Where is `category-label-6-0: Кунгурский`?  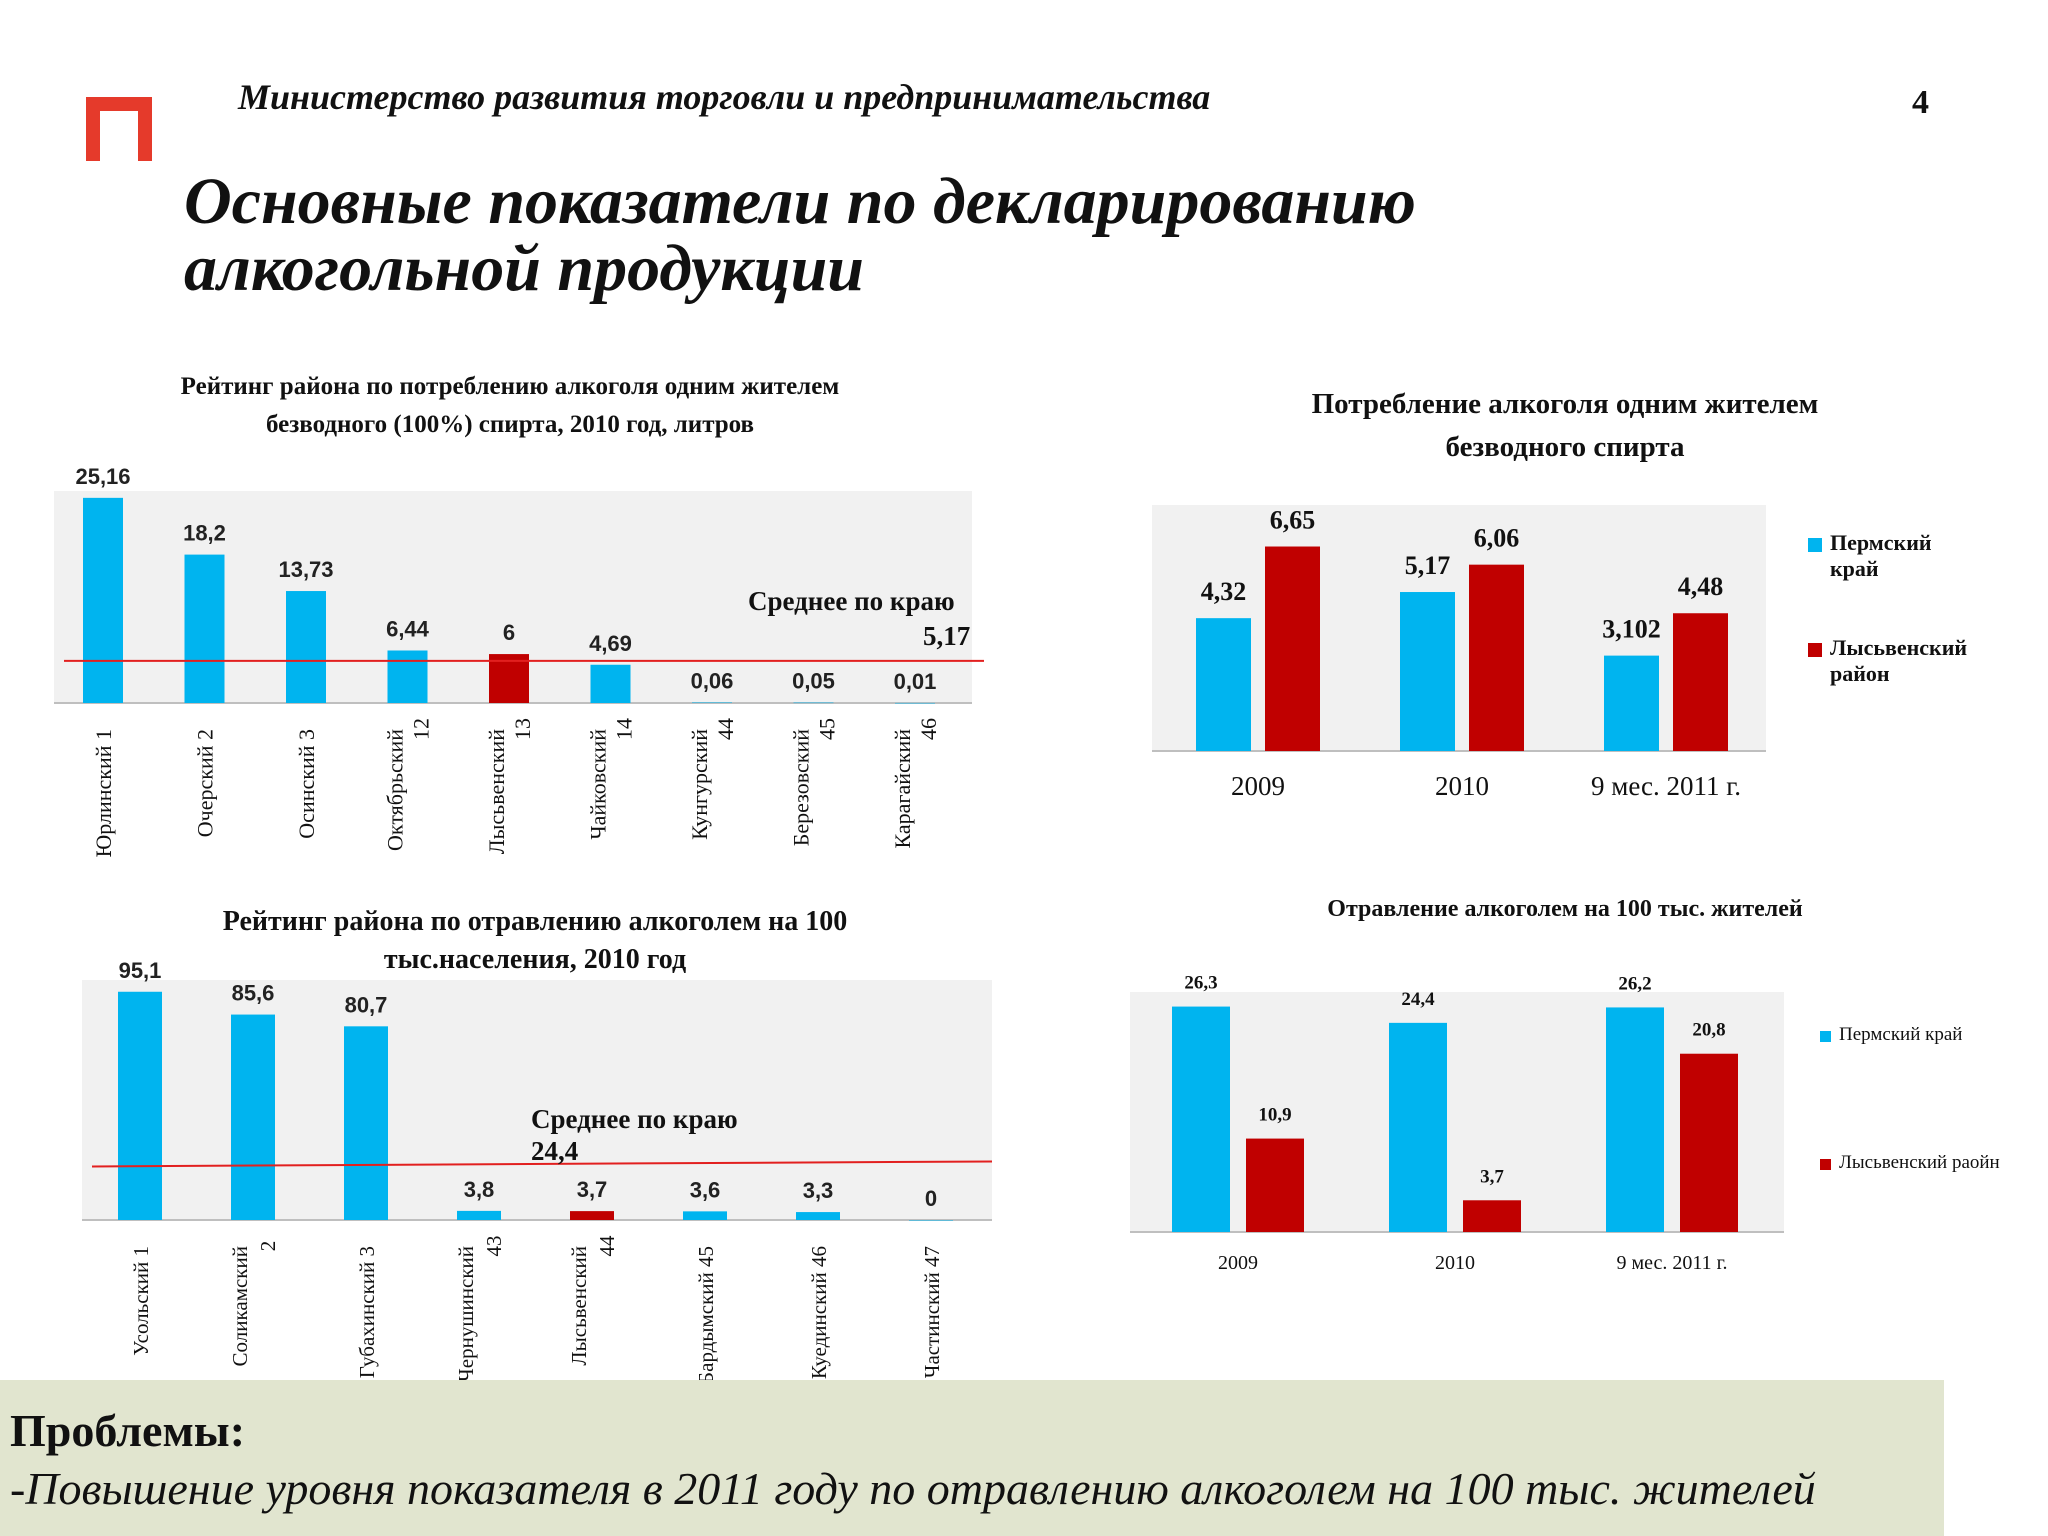 category-label-6-0: Кунгурский is located at coordinates (699, 784).